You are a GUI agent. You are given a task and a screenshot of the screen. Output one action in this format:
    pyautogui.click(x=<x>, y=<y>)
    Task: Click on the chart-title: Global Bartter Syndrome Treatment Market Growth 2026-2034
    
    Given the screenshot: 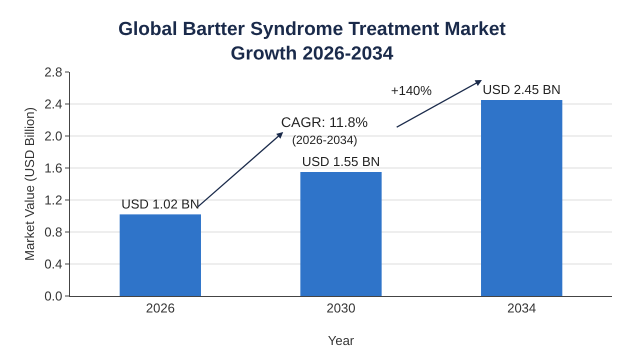 What is the action you would take?
    pyautogui.click(x=312, y=41)
    